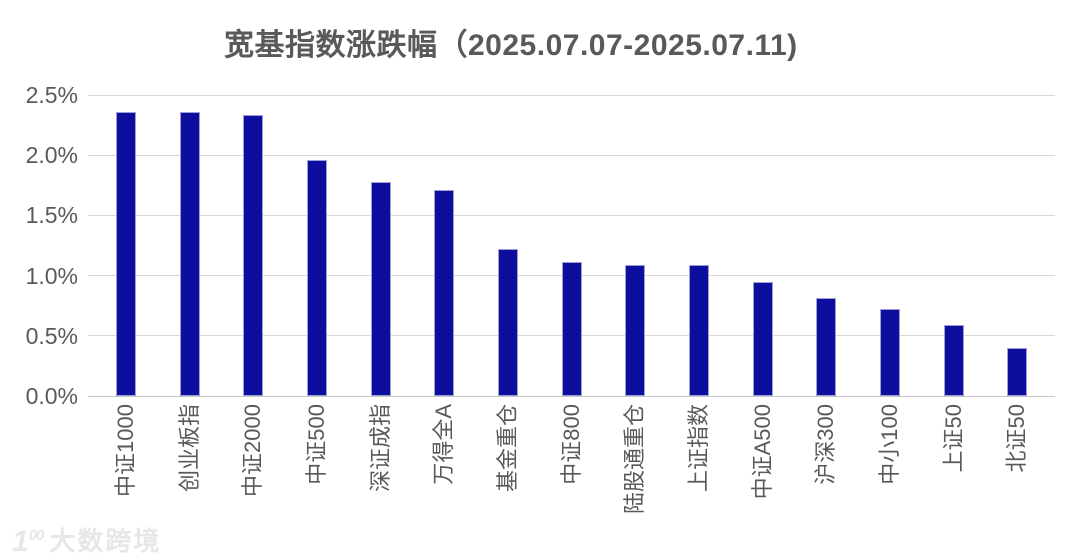  Describe the element at coordinates (380, 448) in the screenshot. I see `x-category-label: 深证成指` at that location.